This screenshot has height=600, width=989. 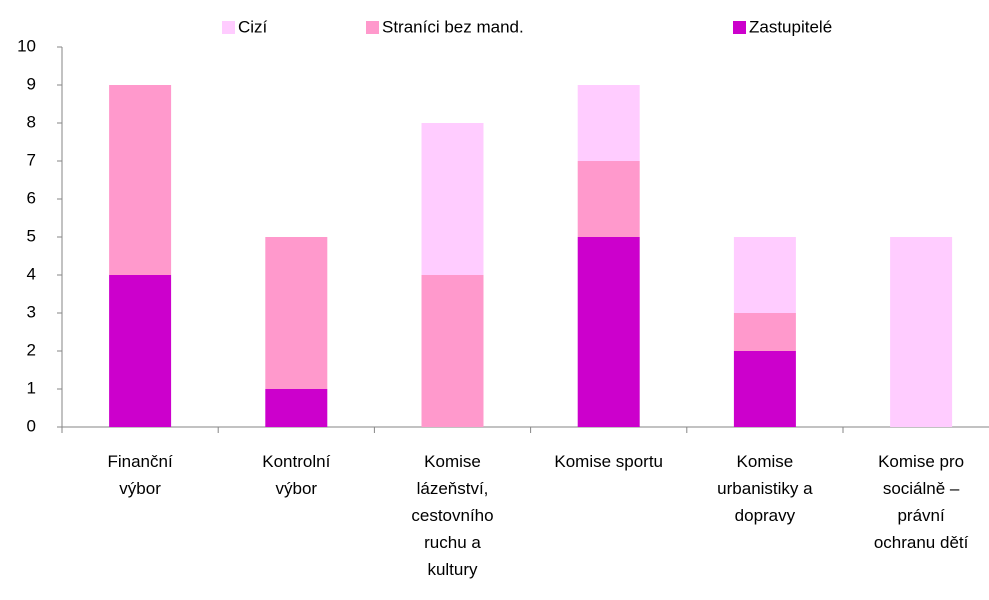 What do you see at coordinates (31, 425) in the screenshot?
I see `y-tick-label: 0` at bounding box center [31, 425].